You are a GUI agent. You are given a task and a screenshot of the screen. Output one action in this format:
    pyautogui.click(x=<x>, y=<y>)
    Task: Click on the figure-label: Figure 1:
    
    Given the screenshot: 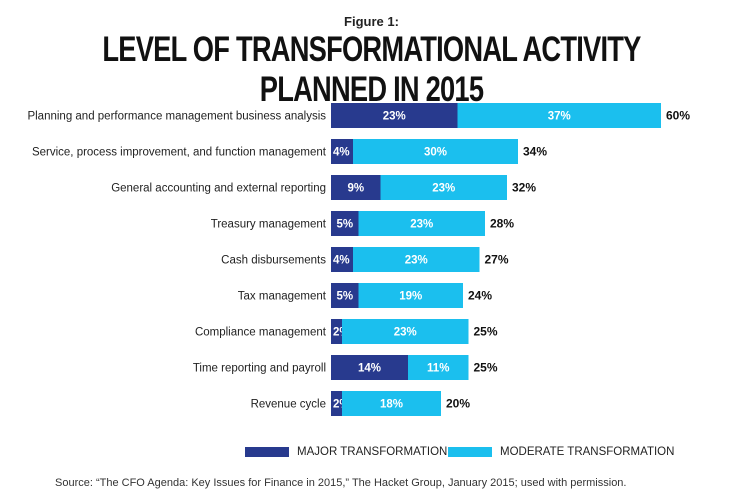 What is the action you would take?
    pyautogui.click(x=371, y=21)
    